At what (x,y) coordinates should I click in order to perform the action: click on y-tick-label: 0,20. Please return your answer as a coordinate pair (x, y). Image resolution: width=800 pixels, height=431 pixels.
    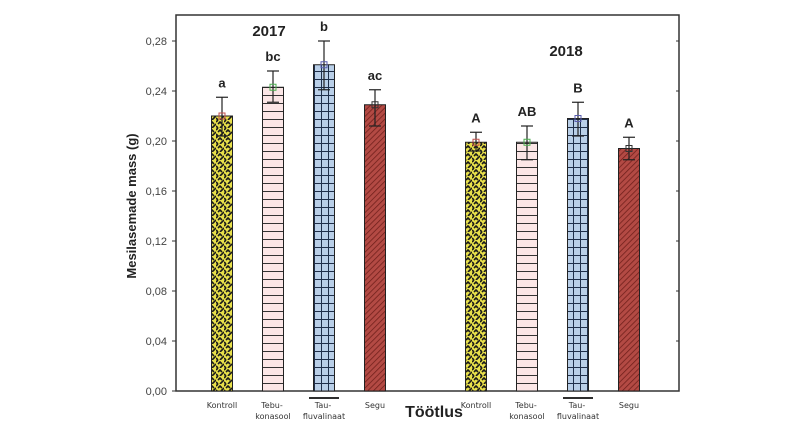
    Looking at the image, I should click on (156, 142).